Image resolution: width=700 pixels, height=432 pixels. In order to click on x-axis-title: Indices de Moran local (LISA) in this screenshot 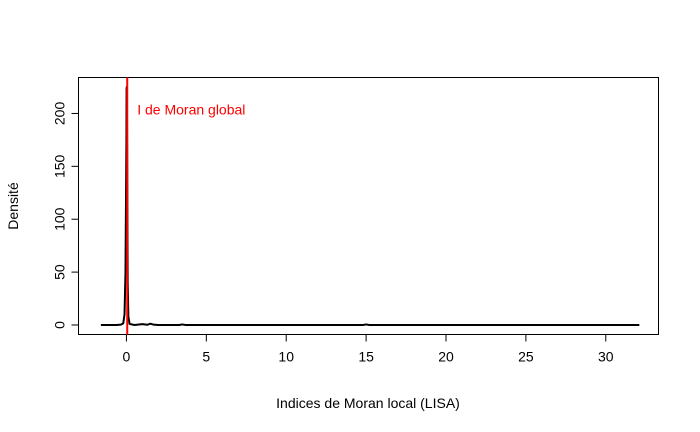, I will do `click(368, 403)`.